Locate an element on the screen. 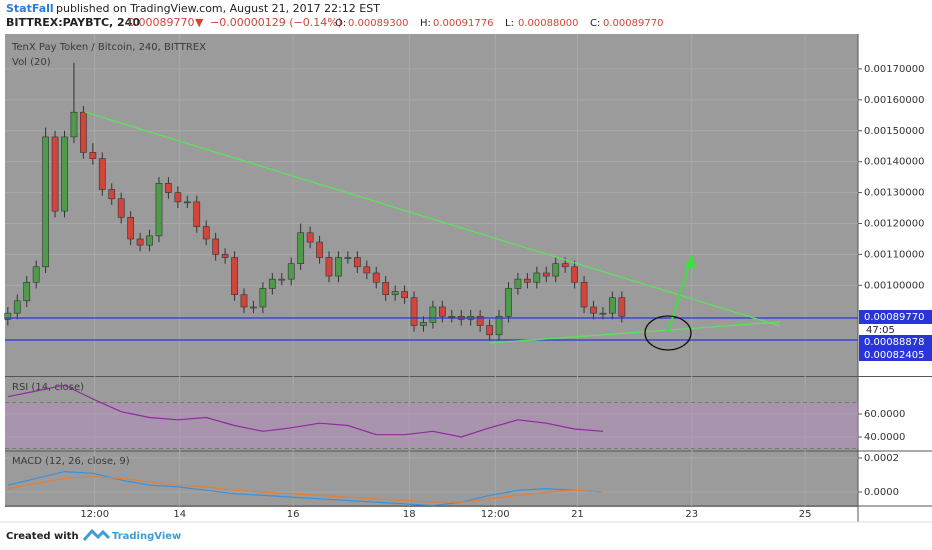 Image resolution: width=932 pixels, height=550 pixels. price-tag-text: 0.00082405 is located at coordinates (894, 355).